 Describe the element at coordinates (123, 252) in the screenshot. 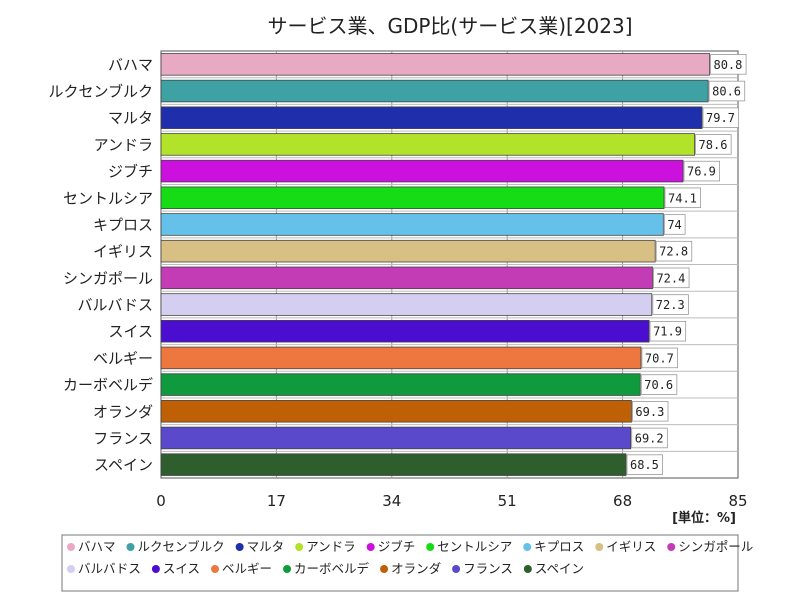

I see `category-label: イギリス` at that location.